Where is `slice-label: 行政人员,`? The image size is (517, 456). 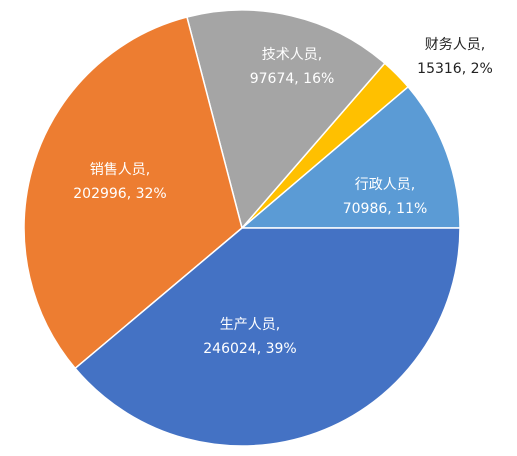 slice-label: 行政人员, is located at coordinates (385, 185).